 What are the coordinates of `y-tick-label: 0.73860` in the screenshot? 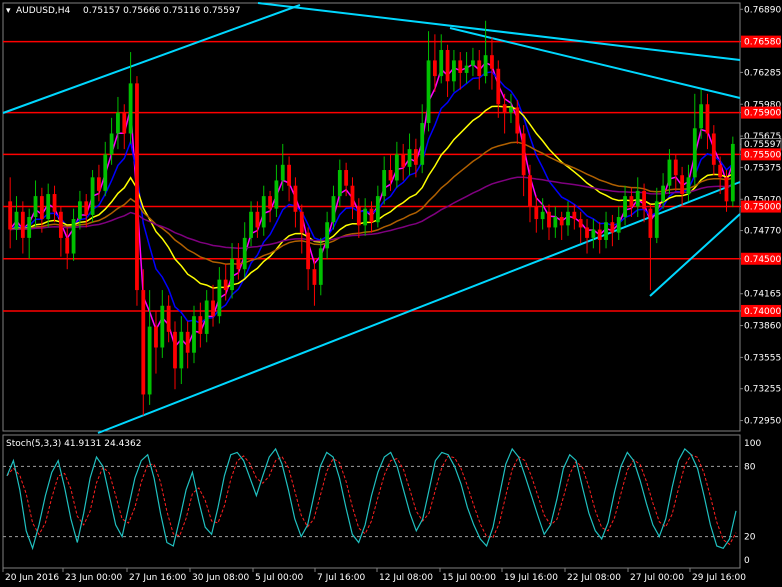 It's located at (762, 327).